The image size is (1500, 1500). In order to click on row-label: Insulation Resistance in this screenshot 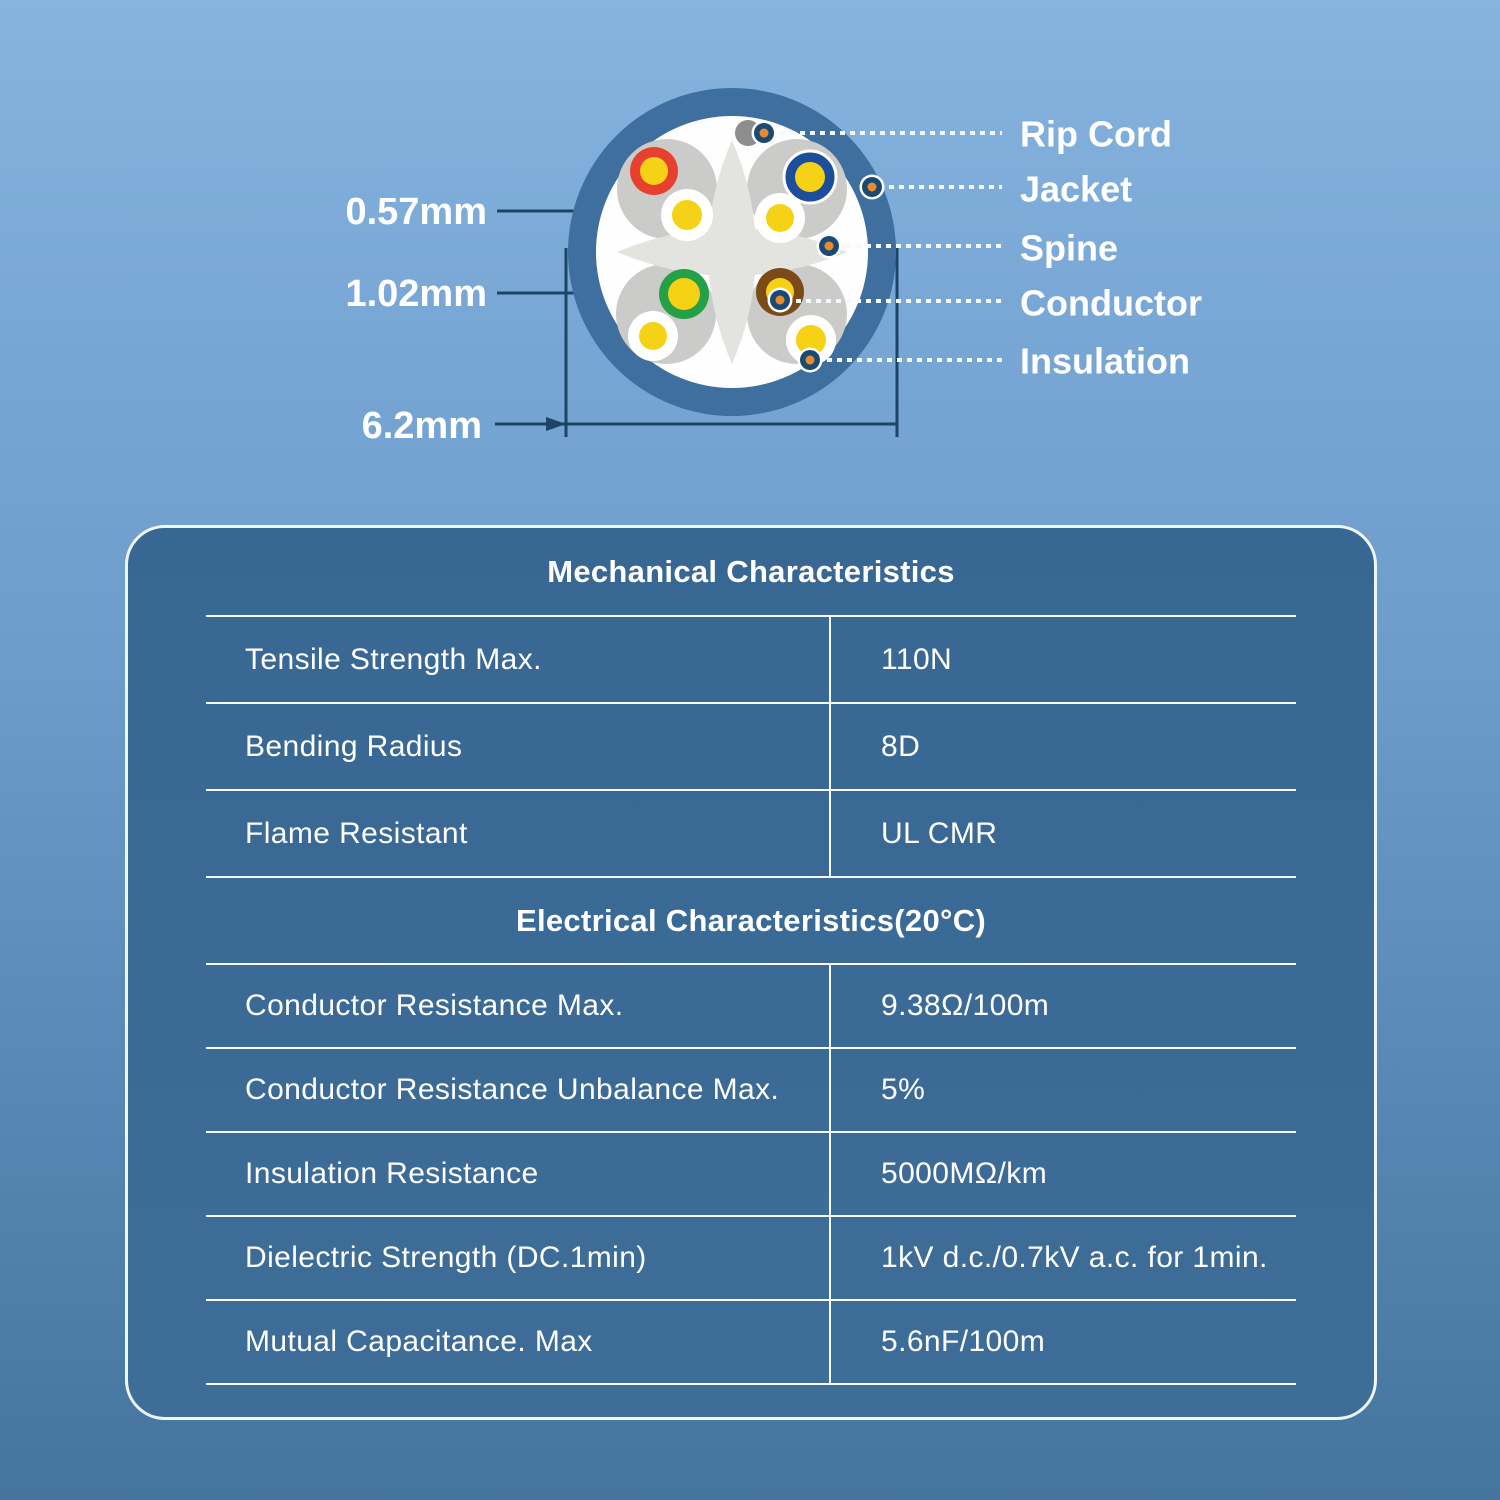, I will do `click(392, 1173)`.